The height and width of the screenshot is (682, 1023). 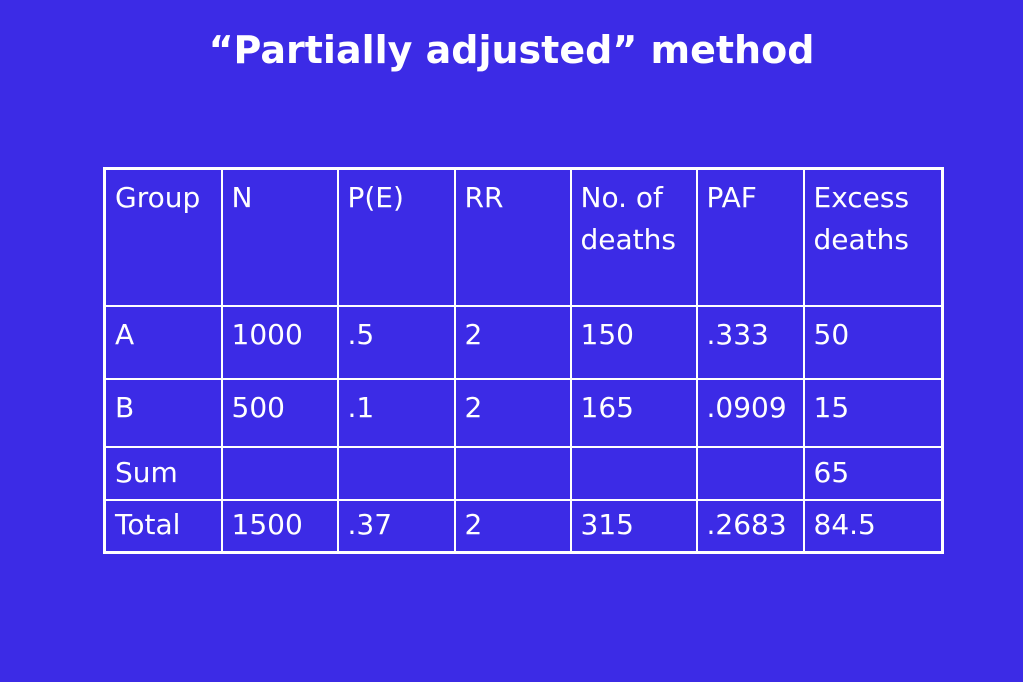 I want to click on header-cell-paf: PAF, so click(x=750, y=237).